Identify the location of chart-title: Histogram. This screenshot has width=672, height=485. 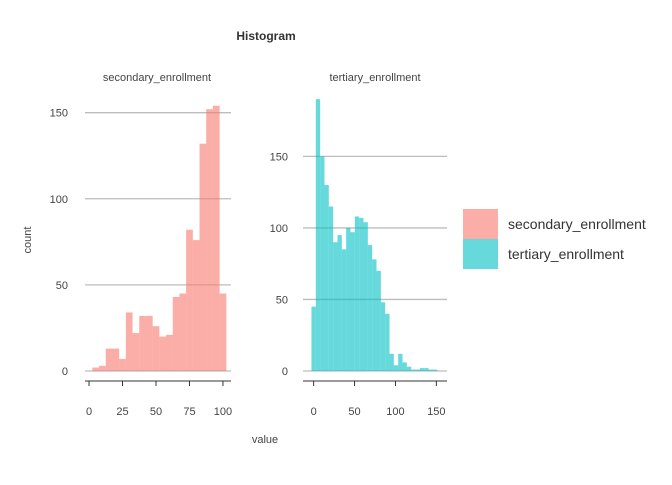
(265, 36).